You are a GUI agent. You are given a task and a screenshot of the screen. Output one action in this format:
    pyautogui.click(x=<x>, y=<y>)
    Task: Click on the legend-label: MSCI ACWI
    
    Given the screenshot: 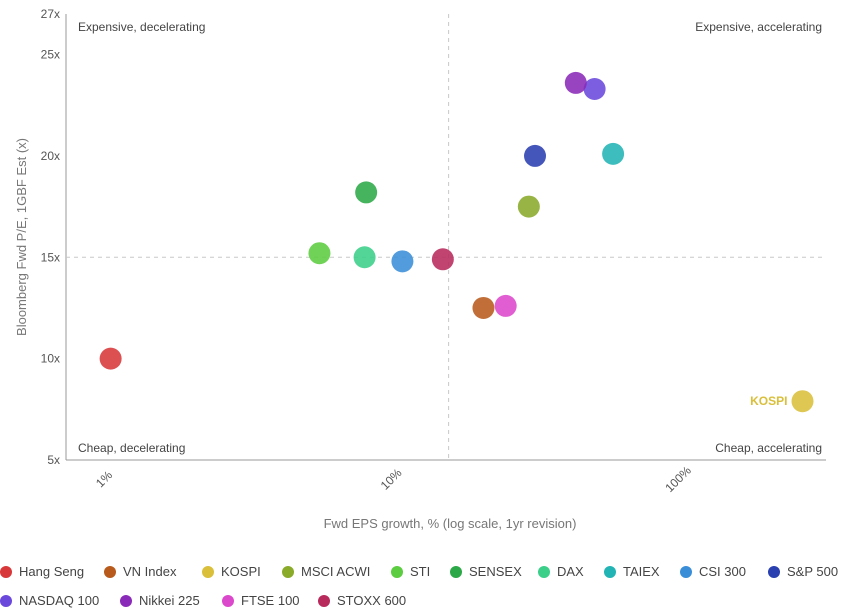 What is the action you would take?
    pyautogui.click(x=336, y=571)
    